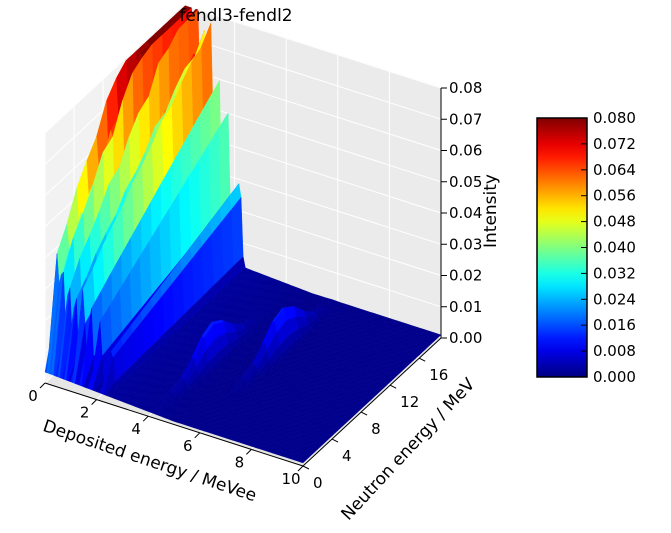 Image resolution: width=671 pixels, height=533 pixels. Describe the element at coordinates (465, 151) in the screenshot. I see `z-tick-label: 0.06` at that location.